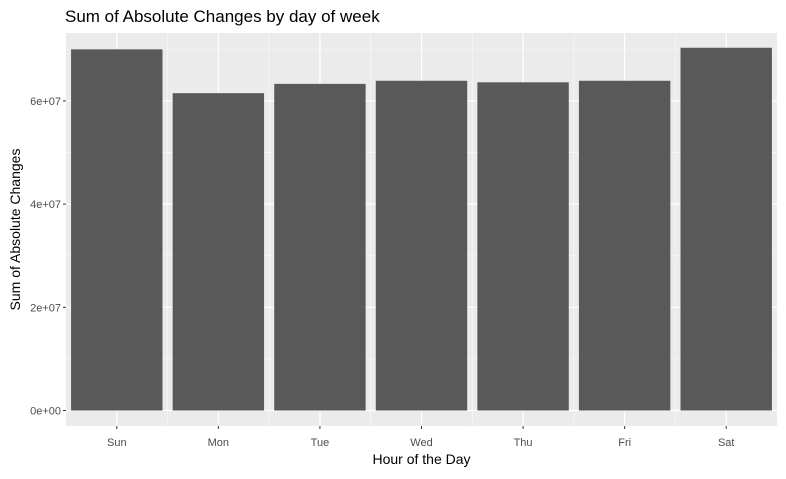  What do you see at coordinates (45, 205) in the screenshot?
I see `y-tick-label: 4e+07` at bounding box center [45, 205].